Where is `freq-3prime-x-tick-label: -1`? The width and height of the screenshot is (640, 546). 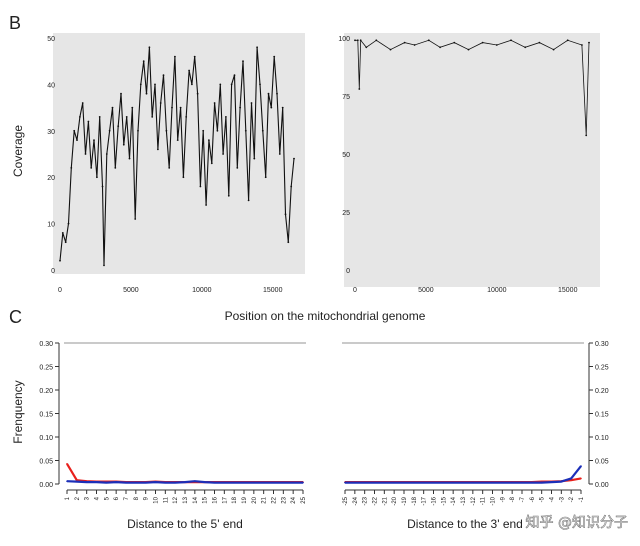 freq-3prime-x-tick-label: -1 is located at coordinates (582, 499).